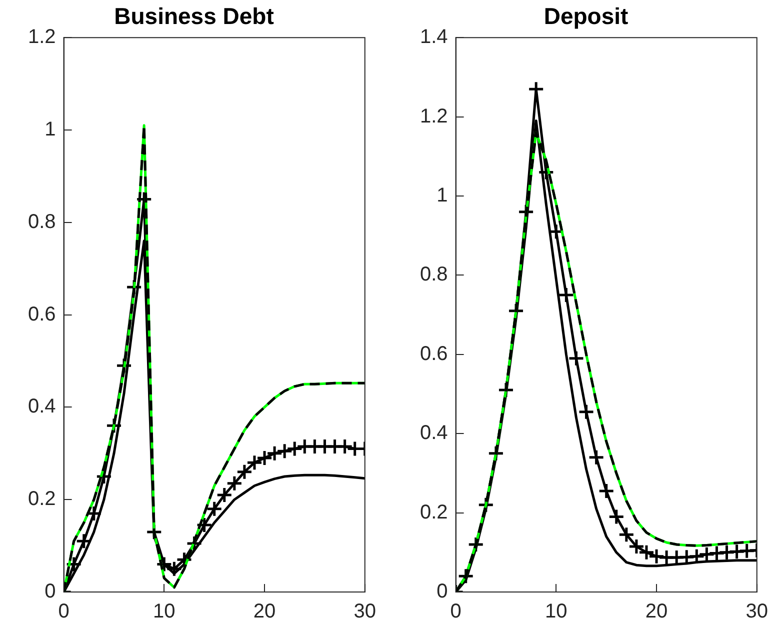 Image resolution: width=784 pixels, height=644 pixels. I want to click on chart-title: Deposit, so click(586, 16).